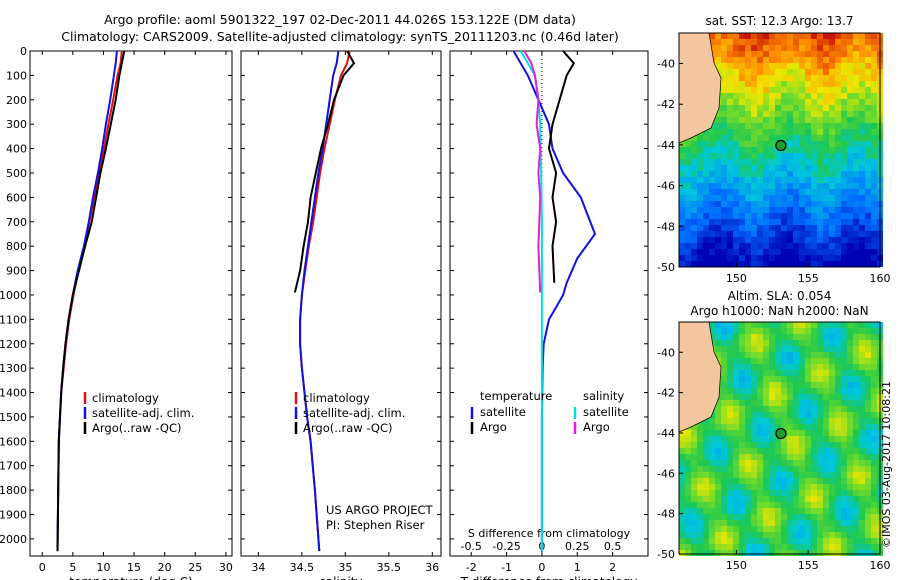 The image size is (900, 580). Describe the element at coordinates (613, 546) in the screenshot. I see `s-tick-label: 0.5` at that location.